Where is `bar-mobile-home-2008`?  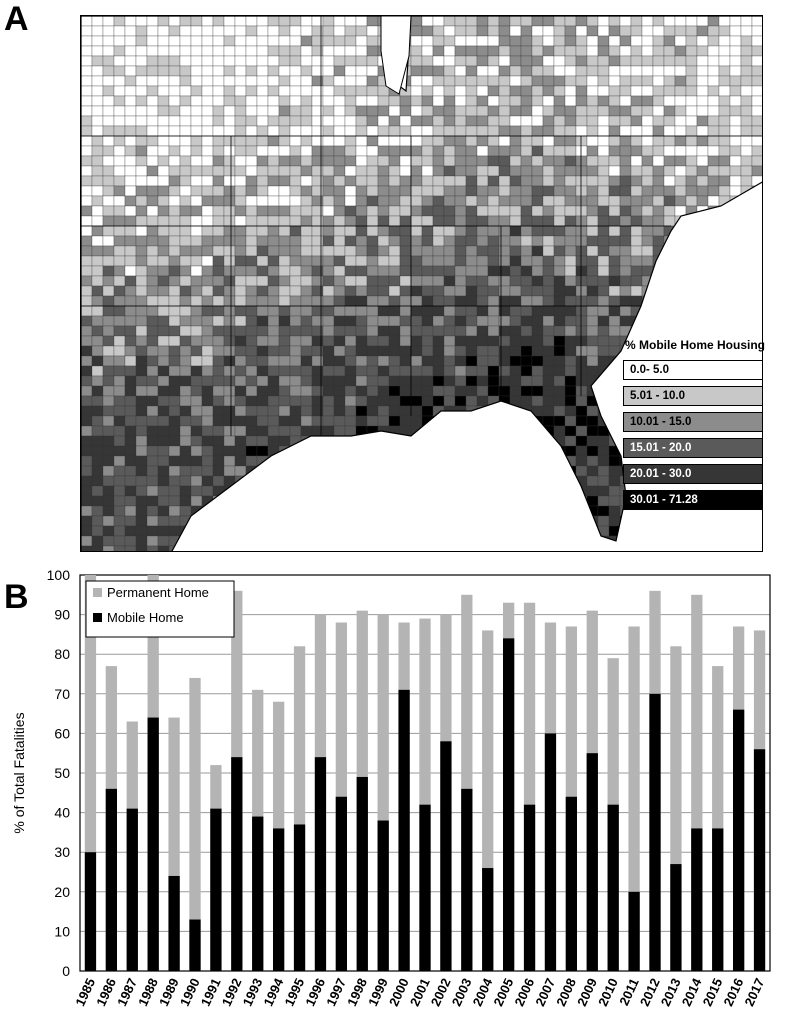 bar-mobile-home-2008 is located at coordinates (571, 883).